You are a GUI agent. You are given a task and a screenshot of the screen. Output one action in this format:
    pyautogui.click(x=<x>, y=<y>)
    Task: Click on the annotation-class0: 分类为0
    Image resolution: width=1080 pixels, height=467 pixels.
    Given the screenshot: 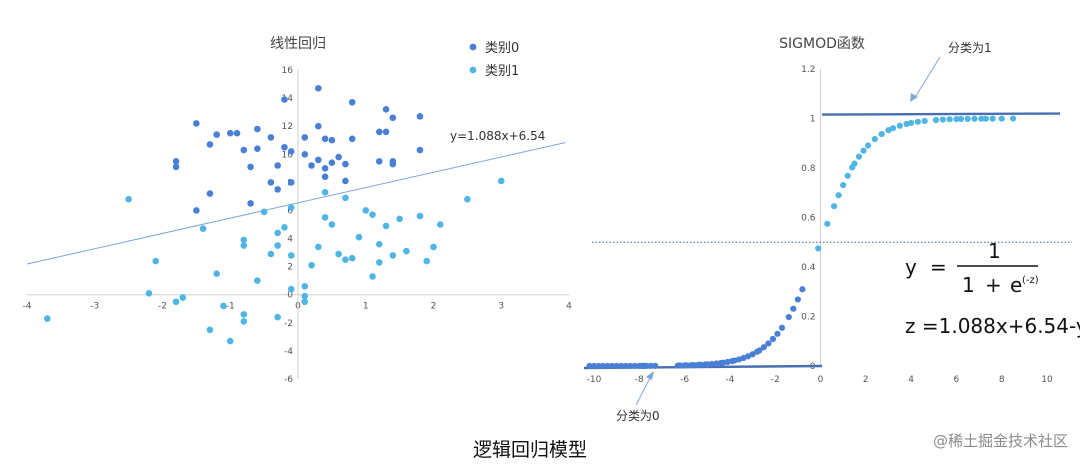 What is the action you would take?
    pyautogui.click(x=638, y=397)
    